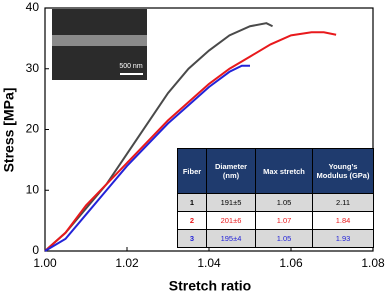 The height and width of the screenshot is (297, 392). I want to click on table-cell: 3, so click(192, 238).